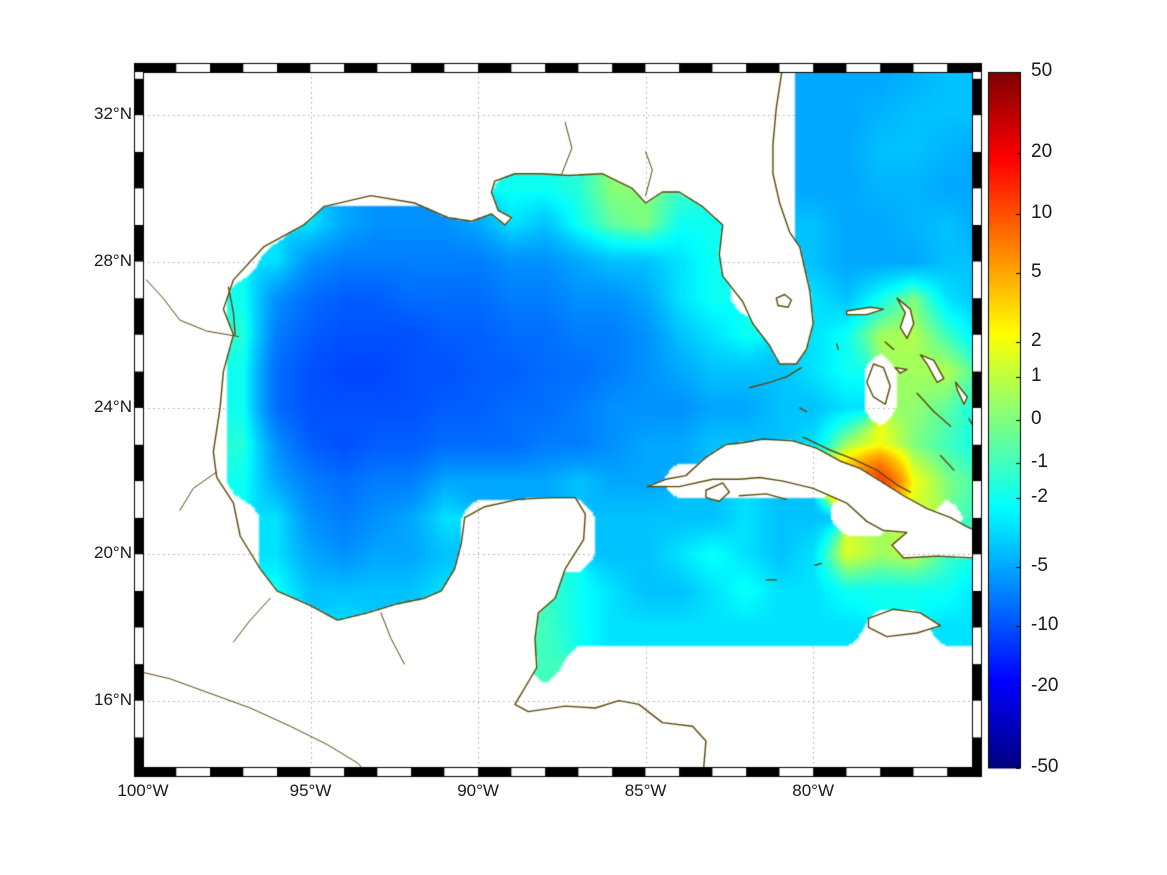 The image size is (1167, 875). What do you see at coordinates (1039, 565) in the screenshot?
I see `colorbar-tick-label: -5` at bounding box center [1039, 565].